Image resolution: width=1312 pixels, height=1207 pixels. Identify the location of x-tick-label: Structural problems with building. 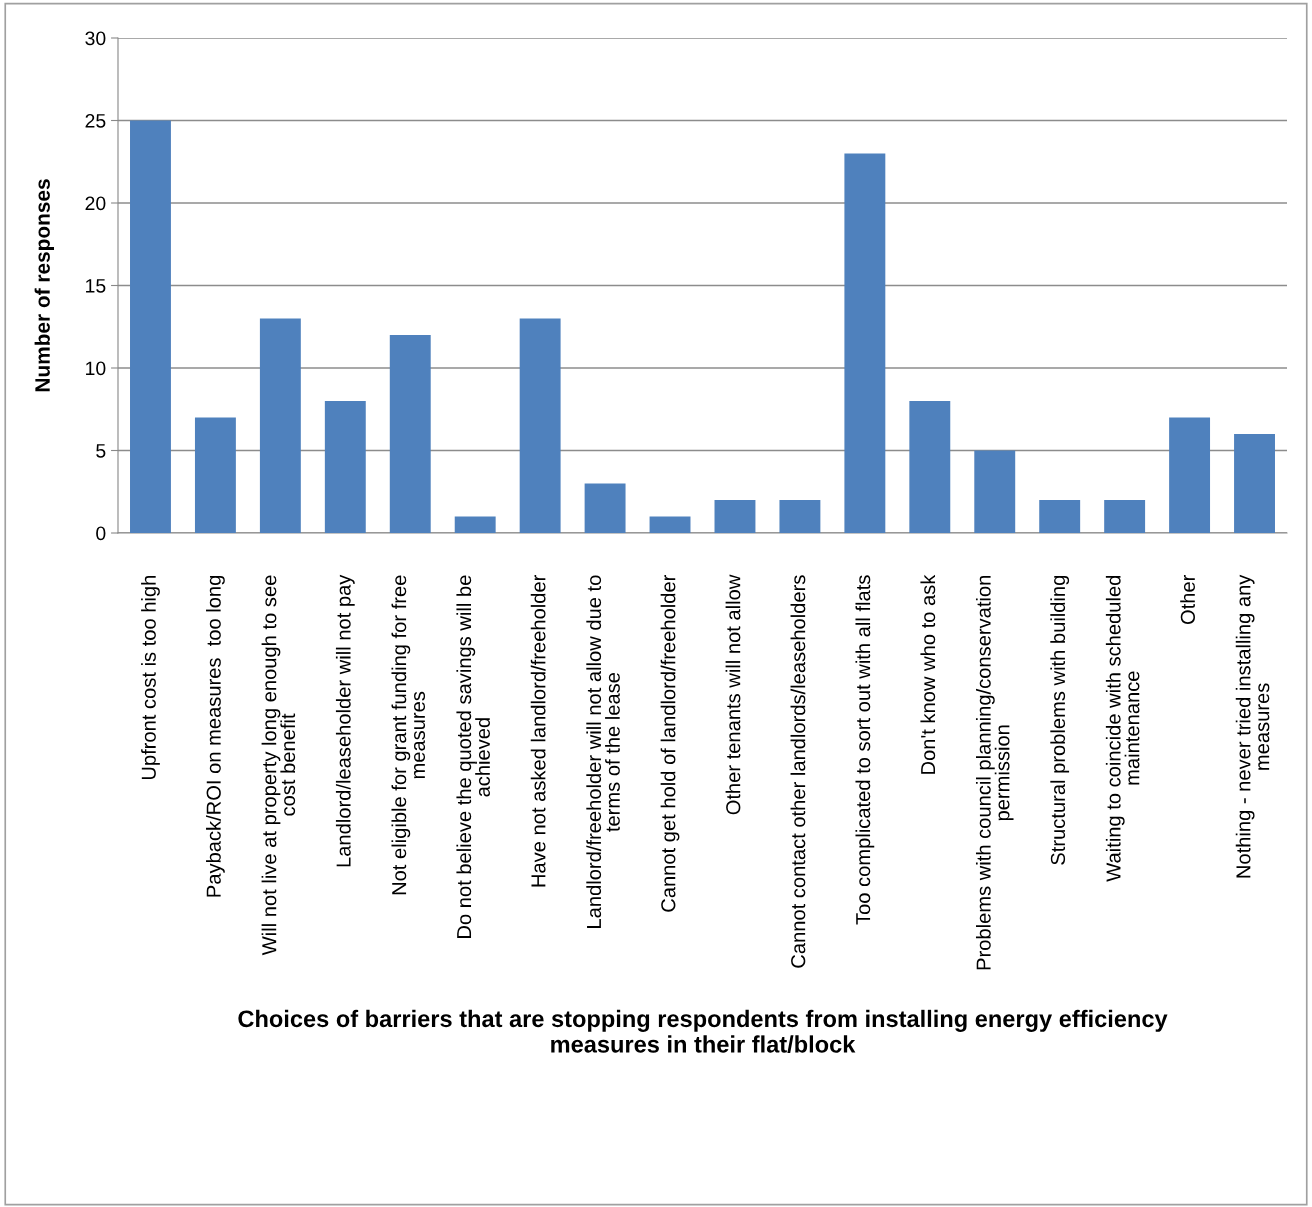
(1060, 720).